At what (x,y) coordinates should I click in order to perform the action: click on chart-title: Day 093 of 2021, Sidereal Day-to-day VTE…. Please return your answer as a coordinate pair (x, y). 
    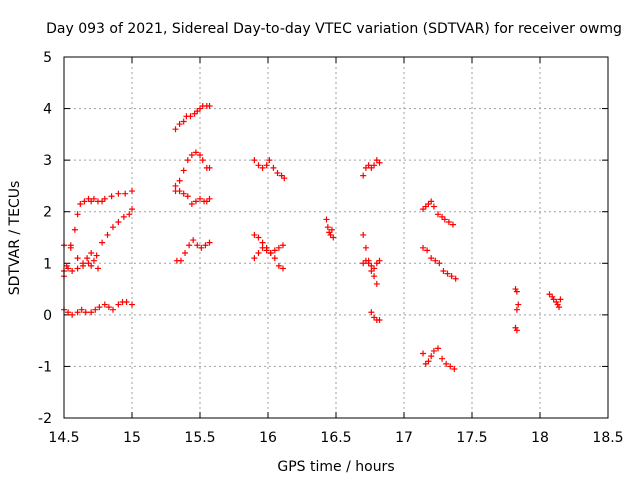
    Looking at the image, I should click on (334, 29).